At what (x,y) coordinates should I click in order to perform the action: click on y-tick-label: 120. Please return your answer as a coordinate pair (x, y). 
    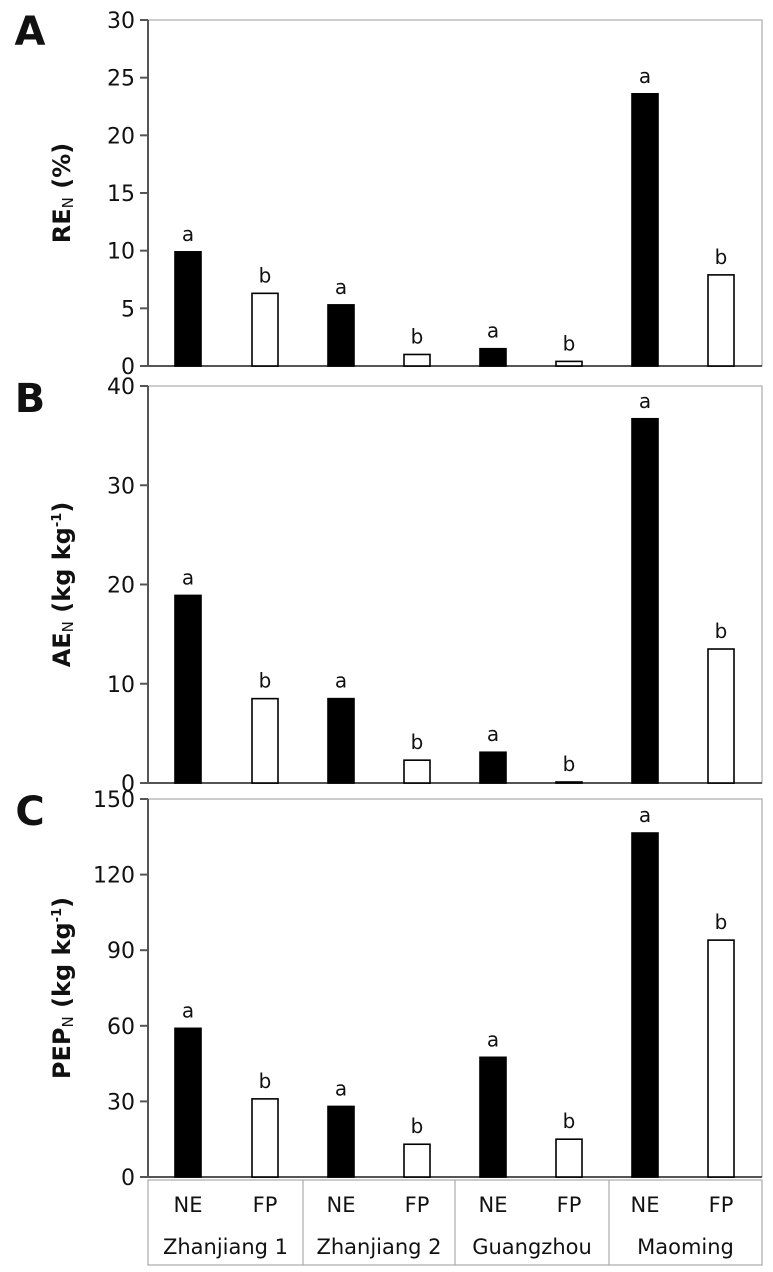
    Looking at the image, I should click on (114, 876).